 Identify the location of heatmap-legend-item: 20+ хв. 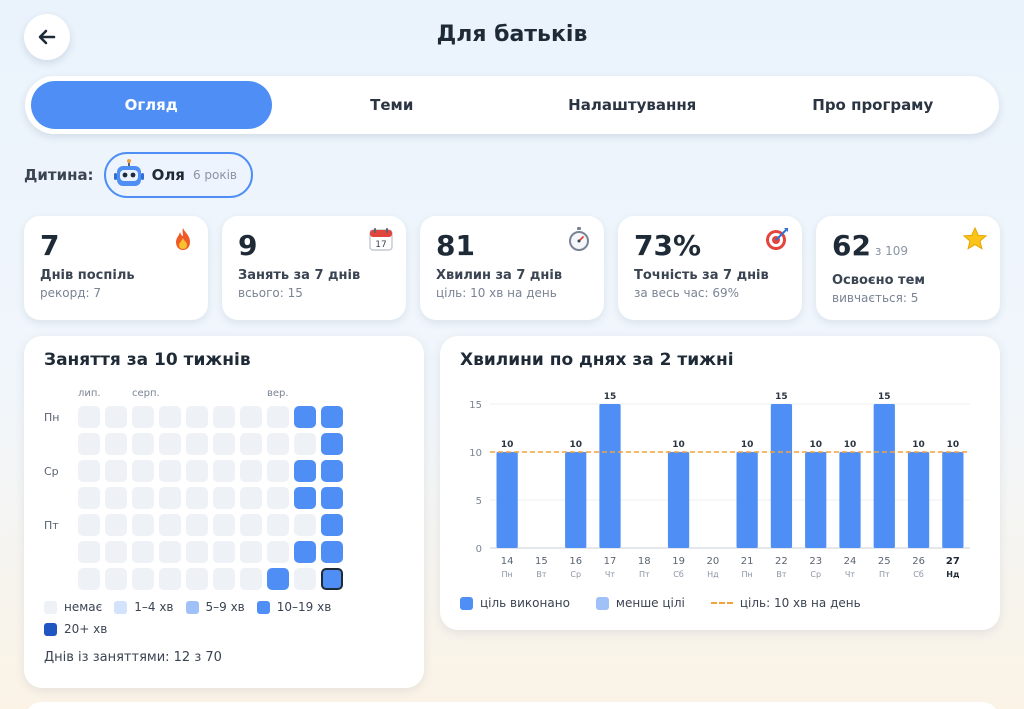
(75, 629).